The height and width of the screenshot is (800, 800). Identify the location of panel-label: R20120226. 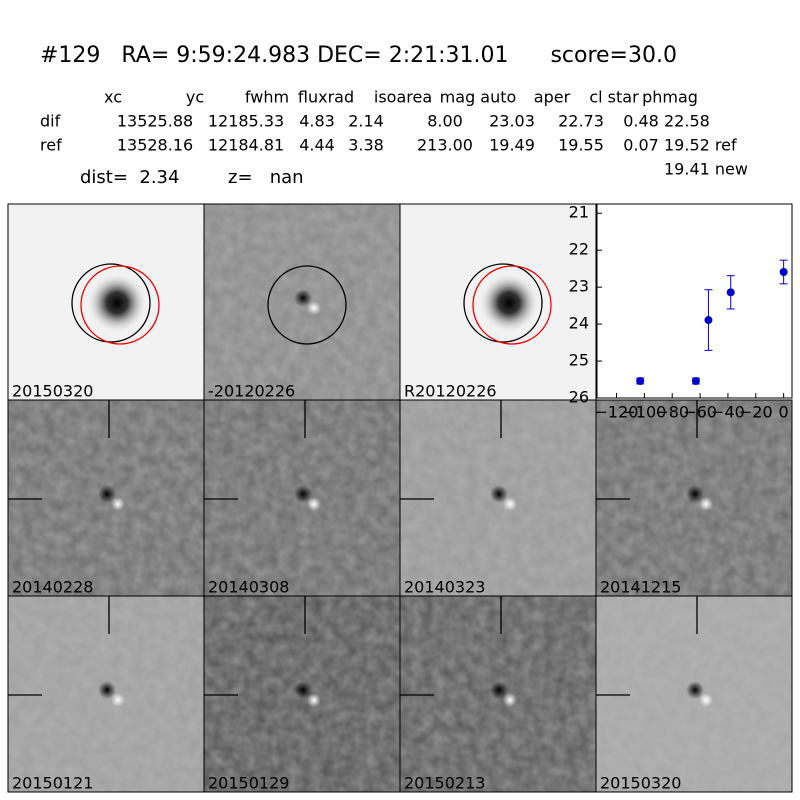
(450, 391).